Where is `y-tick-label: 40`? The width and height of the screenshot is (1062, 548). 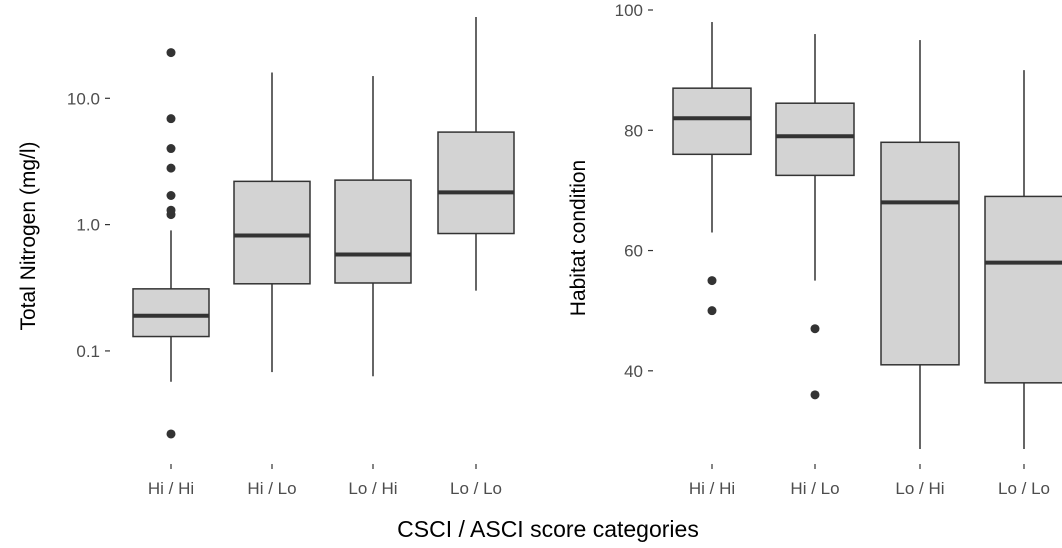
y-tick-label: 40 is located at coordinates (633, 371).